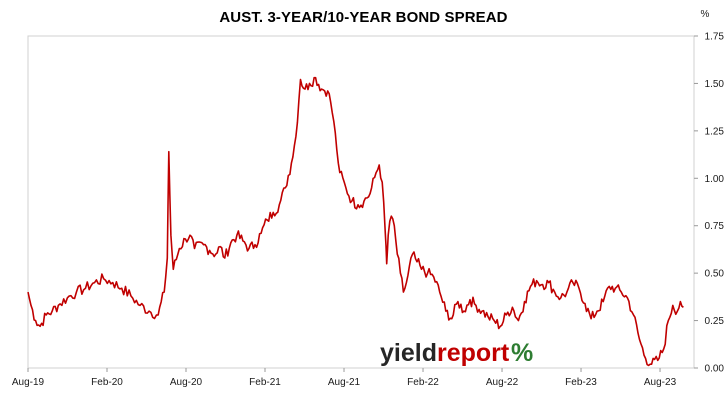  What do you see at coordinates (581, 382) in the screenshot?
I see `x-tick-label: Feb-23` at bounding box center [581, 382].